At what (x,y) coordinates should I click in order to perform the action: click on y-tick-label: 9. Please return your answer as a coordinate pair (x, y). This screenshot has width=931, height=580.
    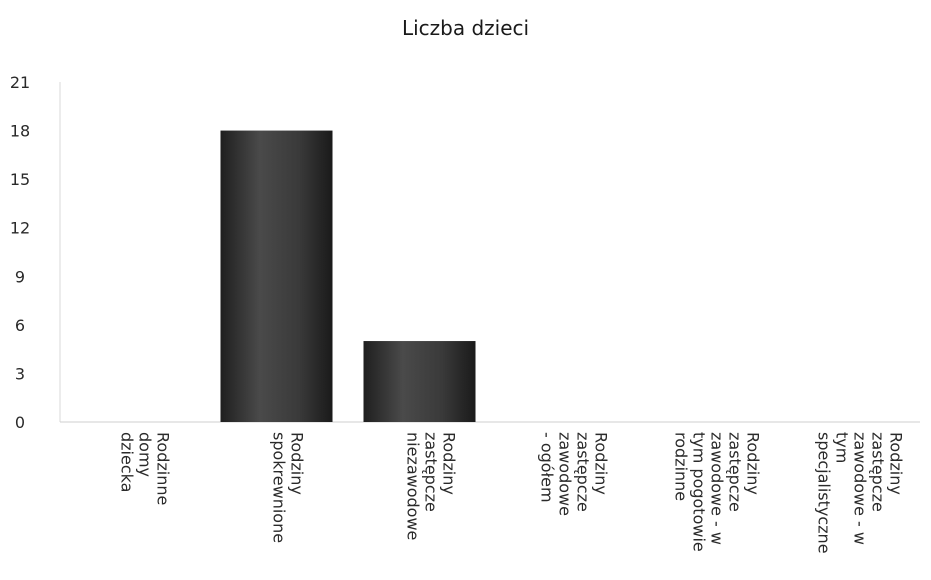
    Looking at the image, I should click on (20, 276).